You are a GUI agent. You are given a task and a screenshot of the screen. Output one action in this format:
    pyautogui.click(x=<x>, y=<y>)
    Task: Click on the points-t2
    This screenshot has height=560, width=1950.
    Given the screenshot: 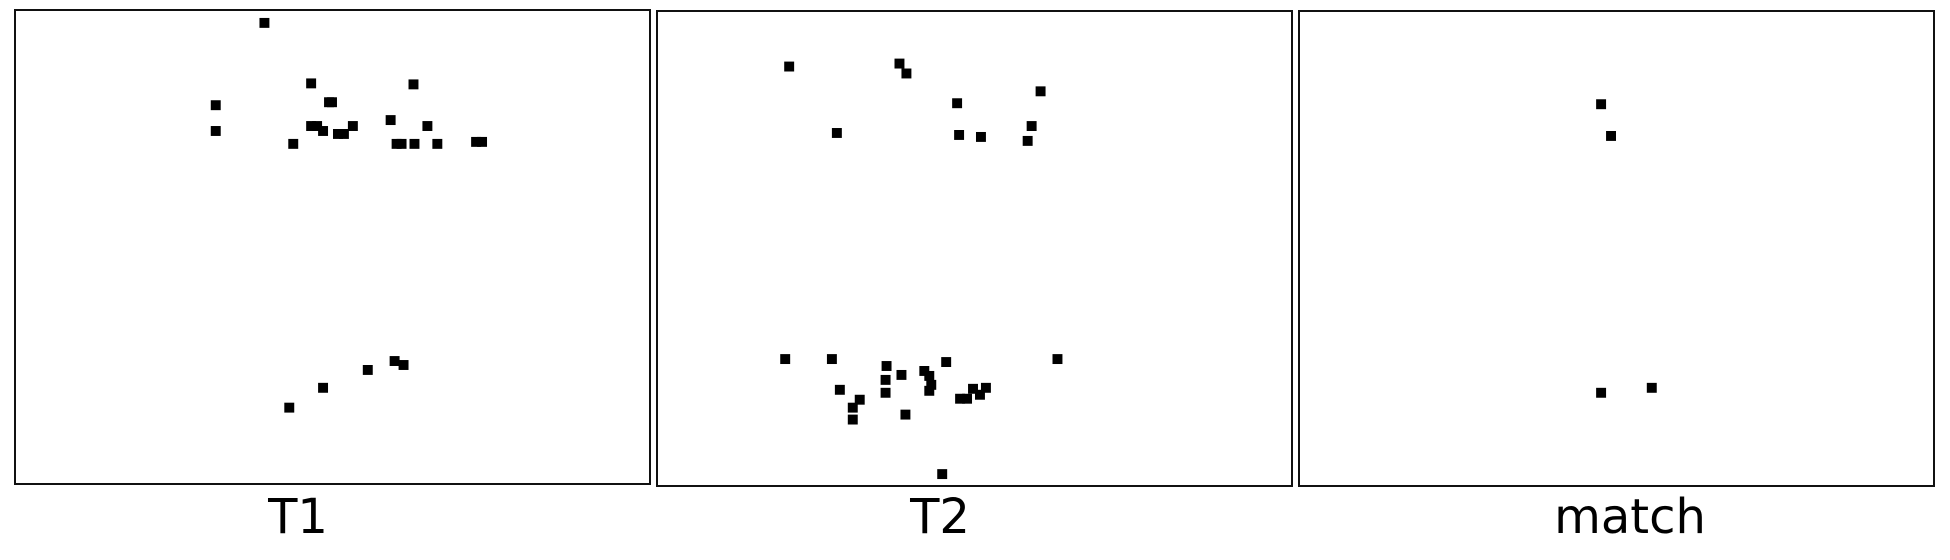 What is the action you would take?
    pyautogui.click(x=921, y=269)
    